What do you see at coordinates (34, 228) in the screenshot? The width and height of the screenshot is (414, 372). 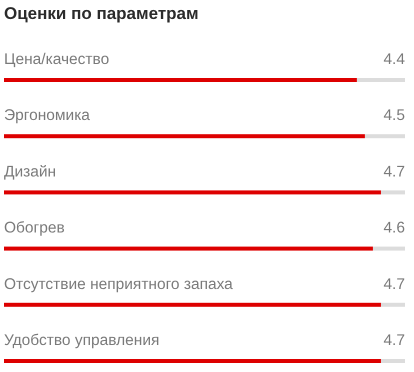 I see `y-tick-label: Обогрев` at bounding box center [34, 228].